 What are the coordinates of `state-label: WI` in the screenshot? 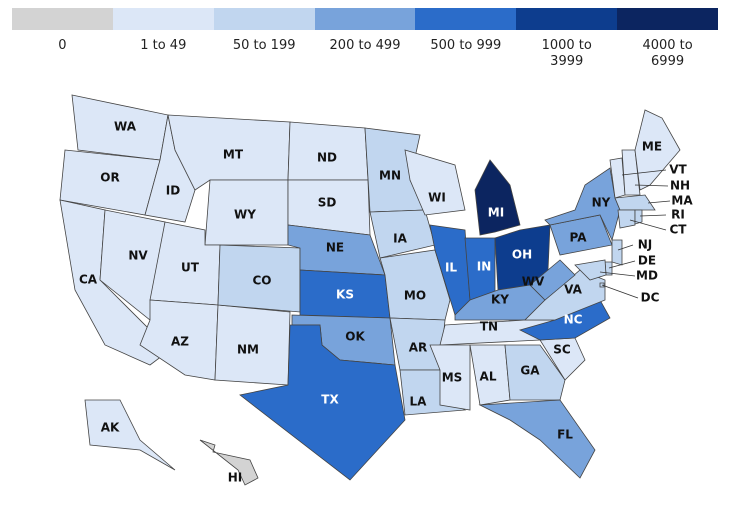 It's located at (437, 198).